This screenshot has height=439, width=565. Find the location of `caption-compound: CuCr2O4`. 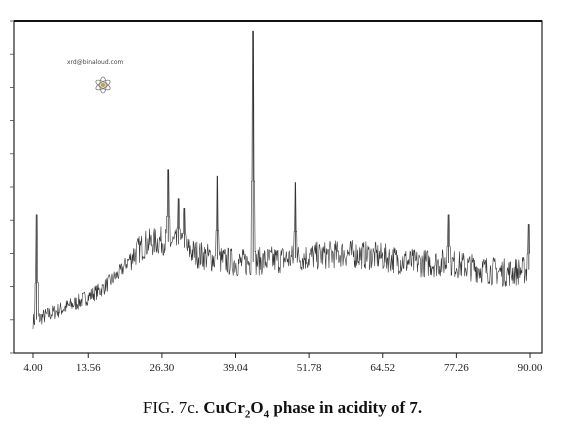

caption-compound: CuCr2O4 is located at coordinates (236, 409).